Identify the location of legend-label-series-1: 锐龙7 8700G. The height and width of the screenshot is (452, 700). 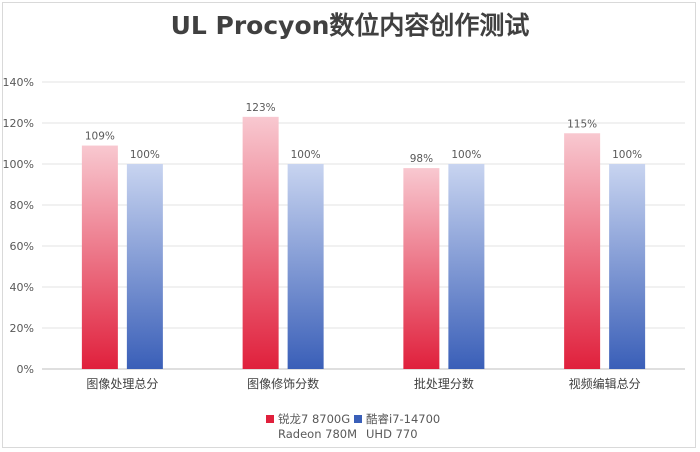
(314, 419).